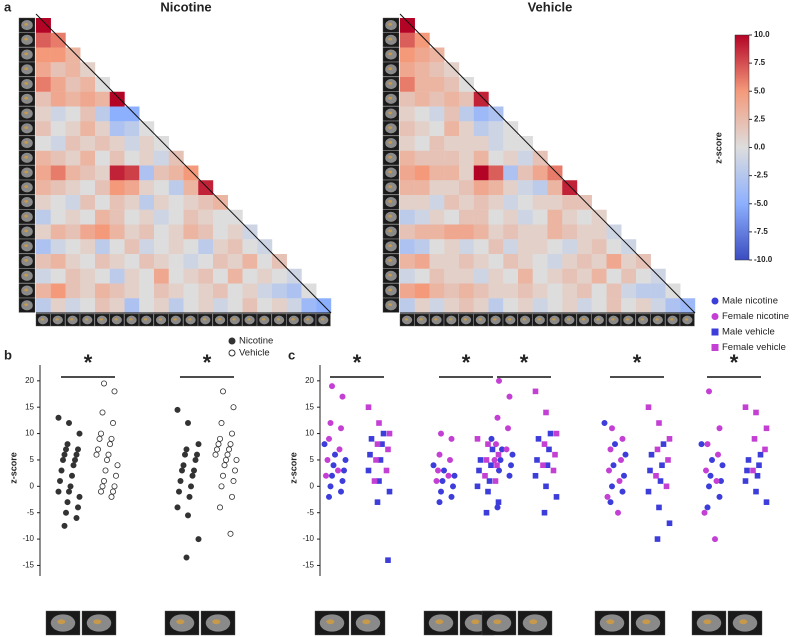 The width and height of the screenshot is (800, 637). Describe the element at coordinates (32, 485) in the screenshot. I see `y-tick-label: 0` at that location.